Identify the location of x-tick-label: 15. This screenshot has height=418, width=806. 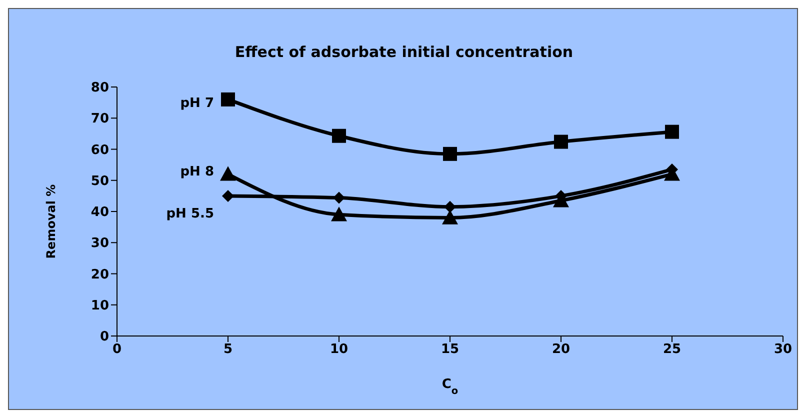
(450, 350).